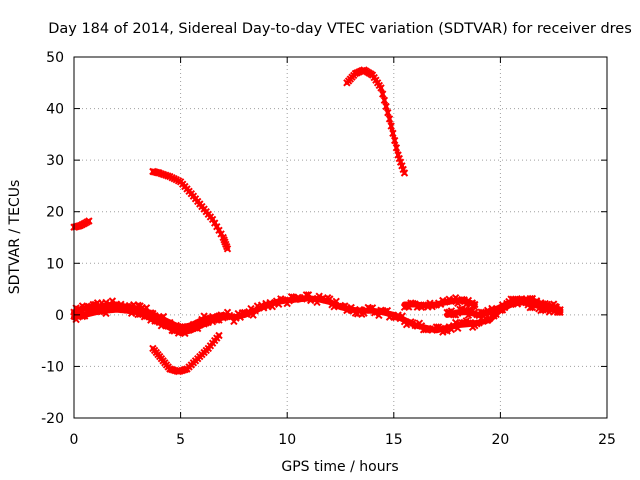  I want to click on y-tick-label: 10, so click(55, 264).